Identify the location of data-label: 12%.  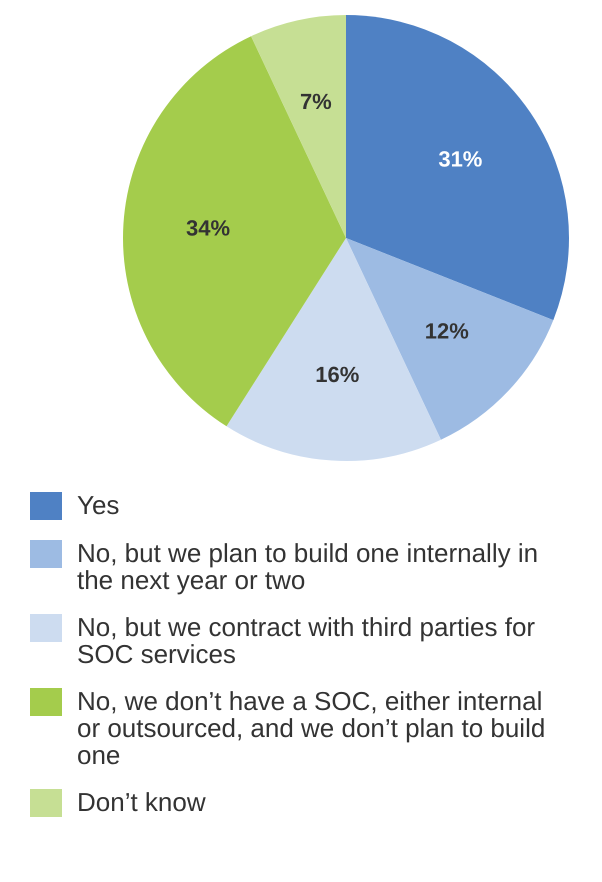
(446, 331).